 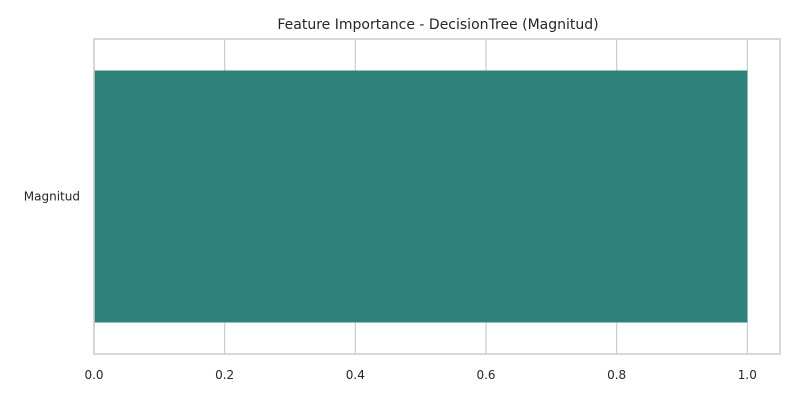 I want to click on x-tick-label: 0.4, so click(x=355, y=375).